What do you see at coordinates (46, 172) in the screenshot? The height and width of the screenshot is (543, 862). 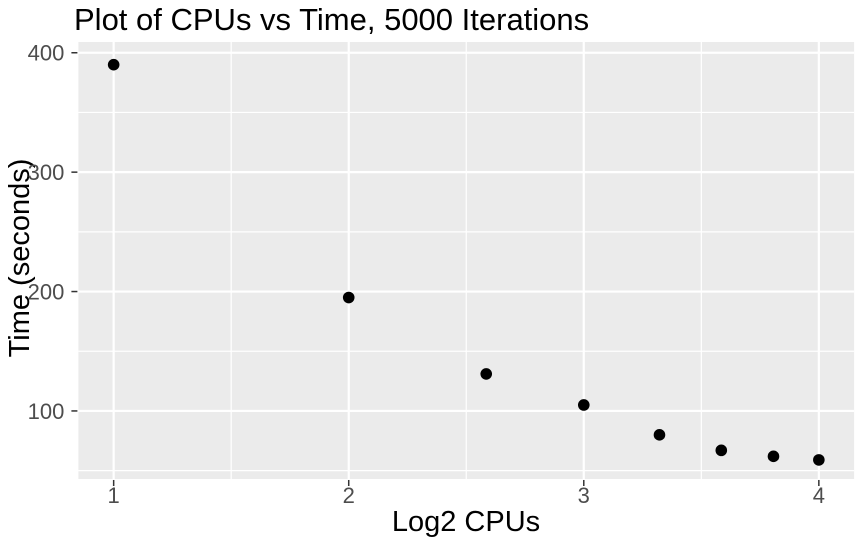 I see `y-tick-label: 300` at bounding box center [46, 172].